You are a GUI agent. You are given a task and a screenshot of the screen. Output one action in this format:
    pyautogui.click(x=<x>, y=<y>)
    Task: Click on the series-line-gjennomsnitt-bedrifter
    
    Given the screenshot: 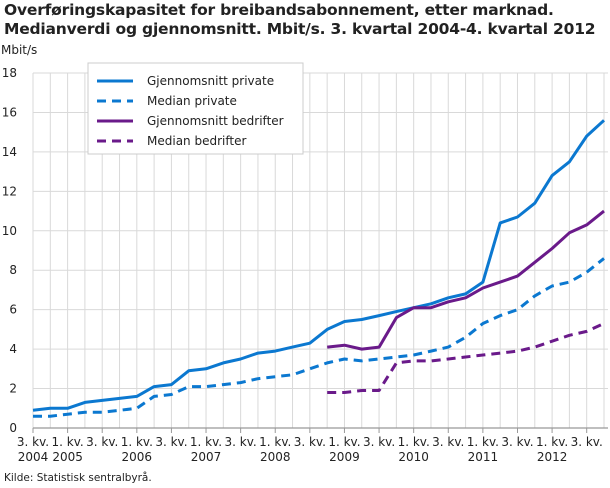 What is the action you would take?
    pyautogui.click(x=466, y=280)
    